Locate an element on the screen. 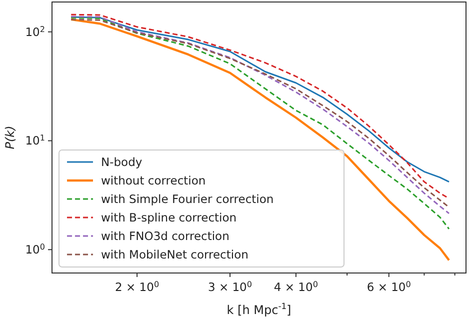 The width and height of the screenshot is (474, 321). legend-label: with FNO3d correction is located at coordinates (165, 236).